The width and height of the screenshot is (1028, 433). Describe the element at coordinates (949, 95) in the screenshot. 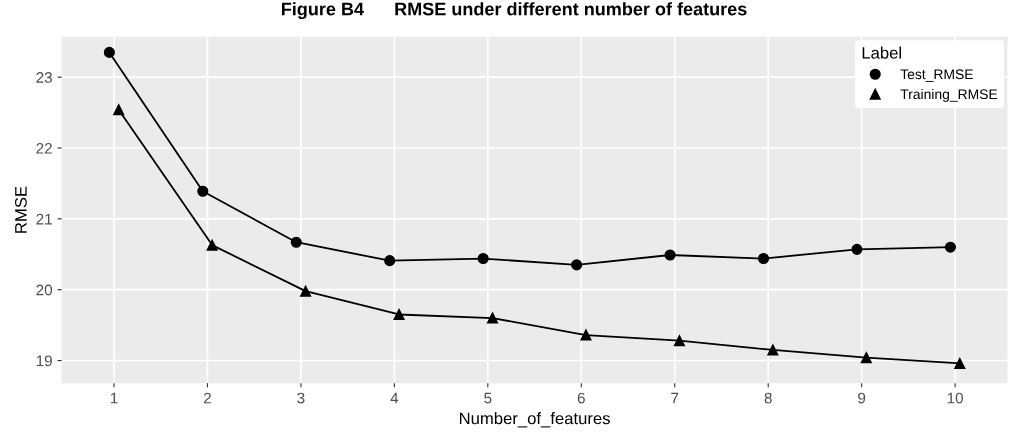

I see `legend-label: Training_RMSE` at that location.